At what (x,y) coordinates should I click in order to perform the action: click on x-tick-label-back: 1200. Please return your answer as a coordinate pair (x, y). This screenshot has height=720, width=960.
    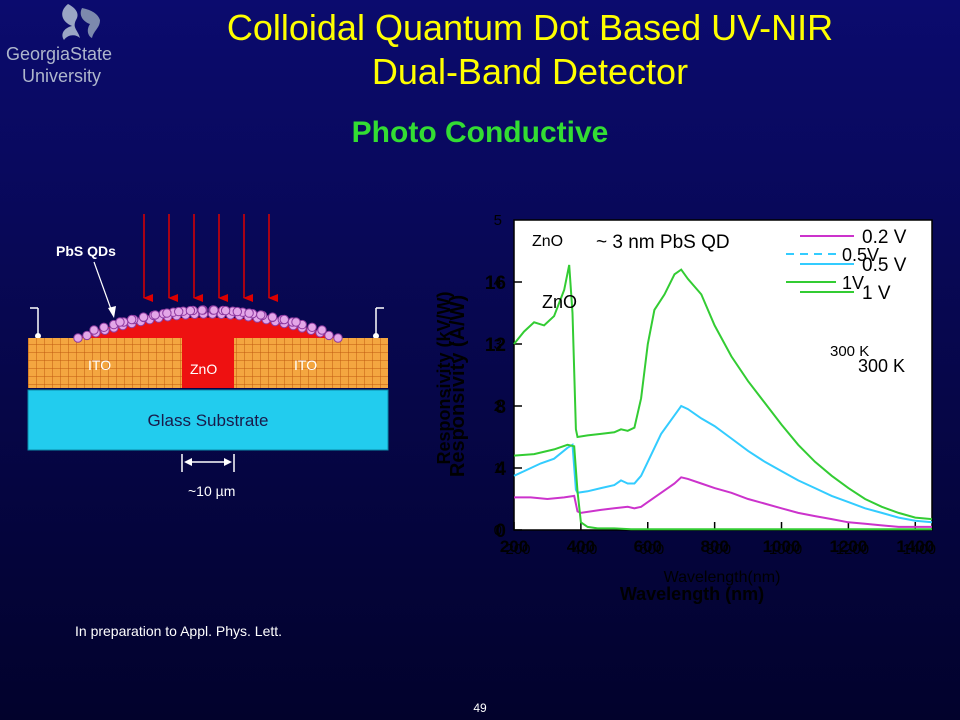
    Looking at the image, I should click on (852, 549).